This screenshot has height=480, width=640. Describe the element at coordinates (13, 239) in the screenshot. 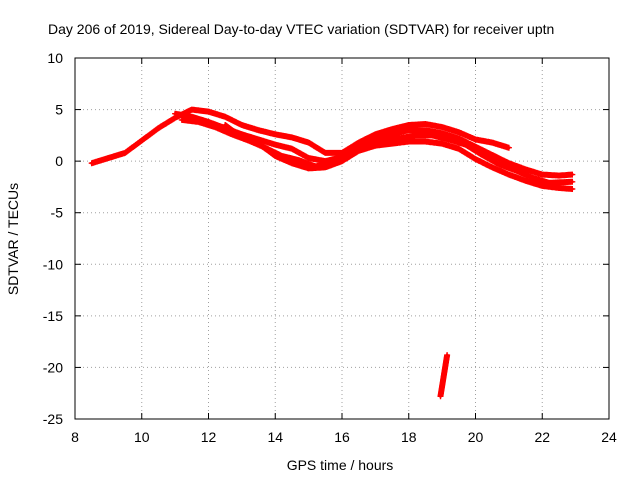

I see `y-axis-label: SDTVAR / TECUs` at that location.